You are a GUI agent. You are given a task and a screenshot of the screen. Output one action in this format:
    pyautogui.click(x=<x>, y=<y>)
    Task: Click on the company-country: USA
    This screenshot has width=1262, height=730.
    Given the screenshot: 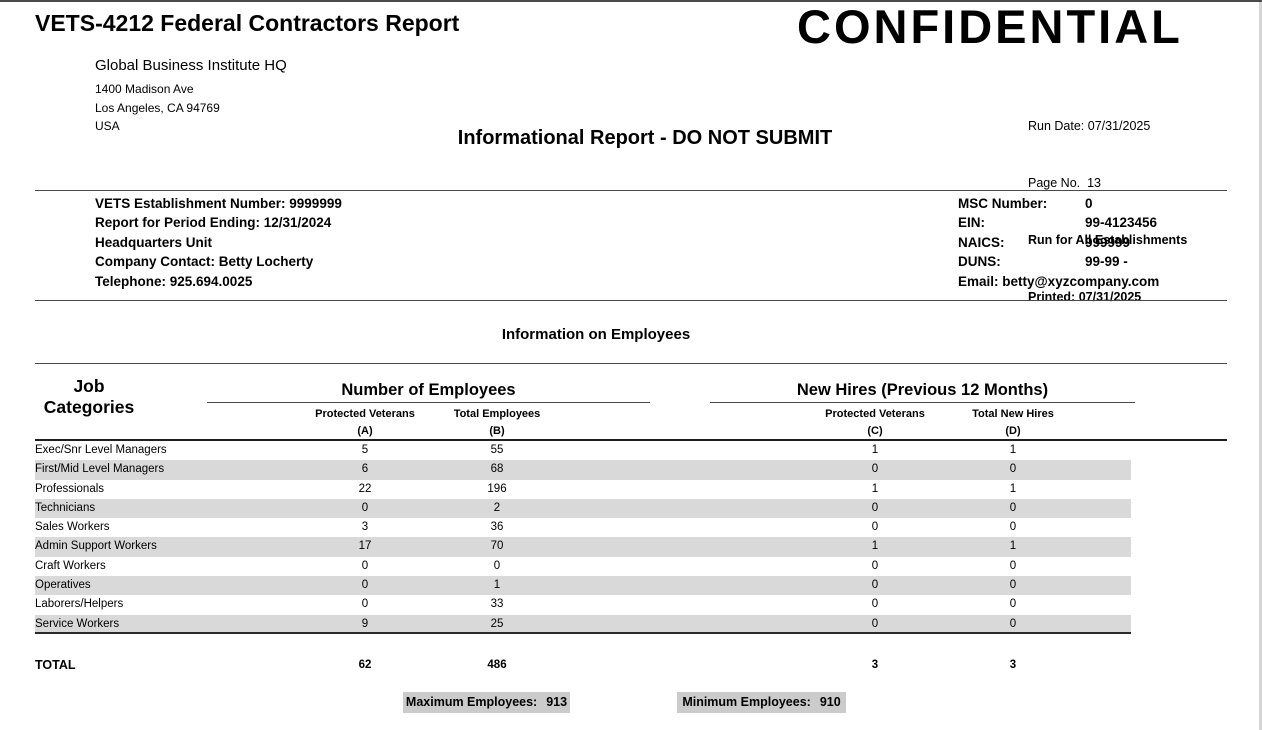 What is the action you would take?
    pyautogui.click(x=107, y=126)
    